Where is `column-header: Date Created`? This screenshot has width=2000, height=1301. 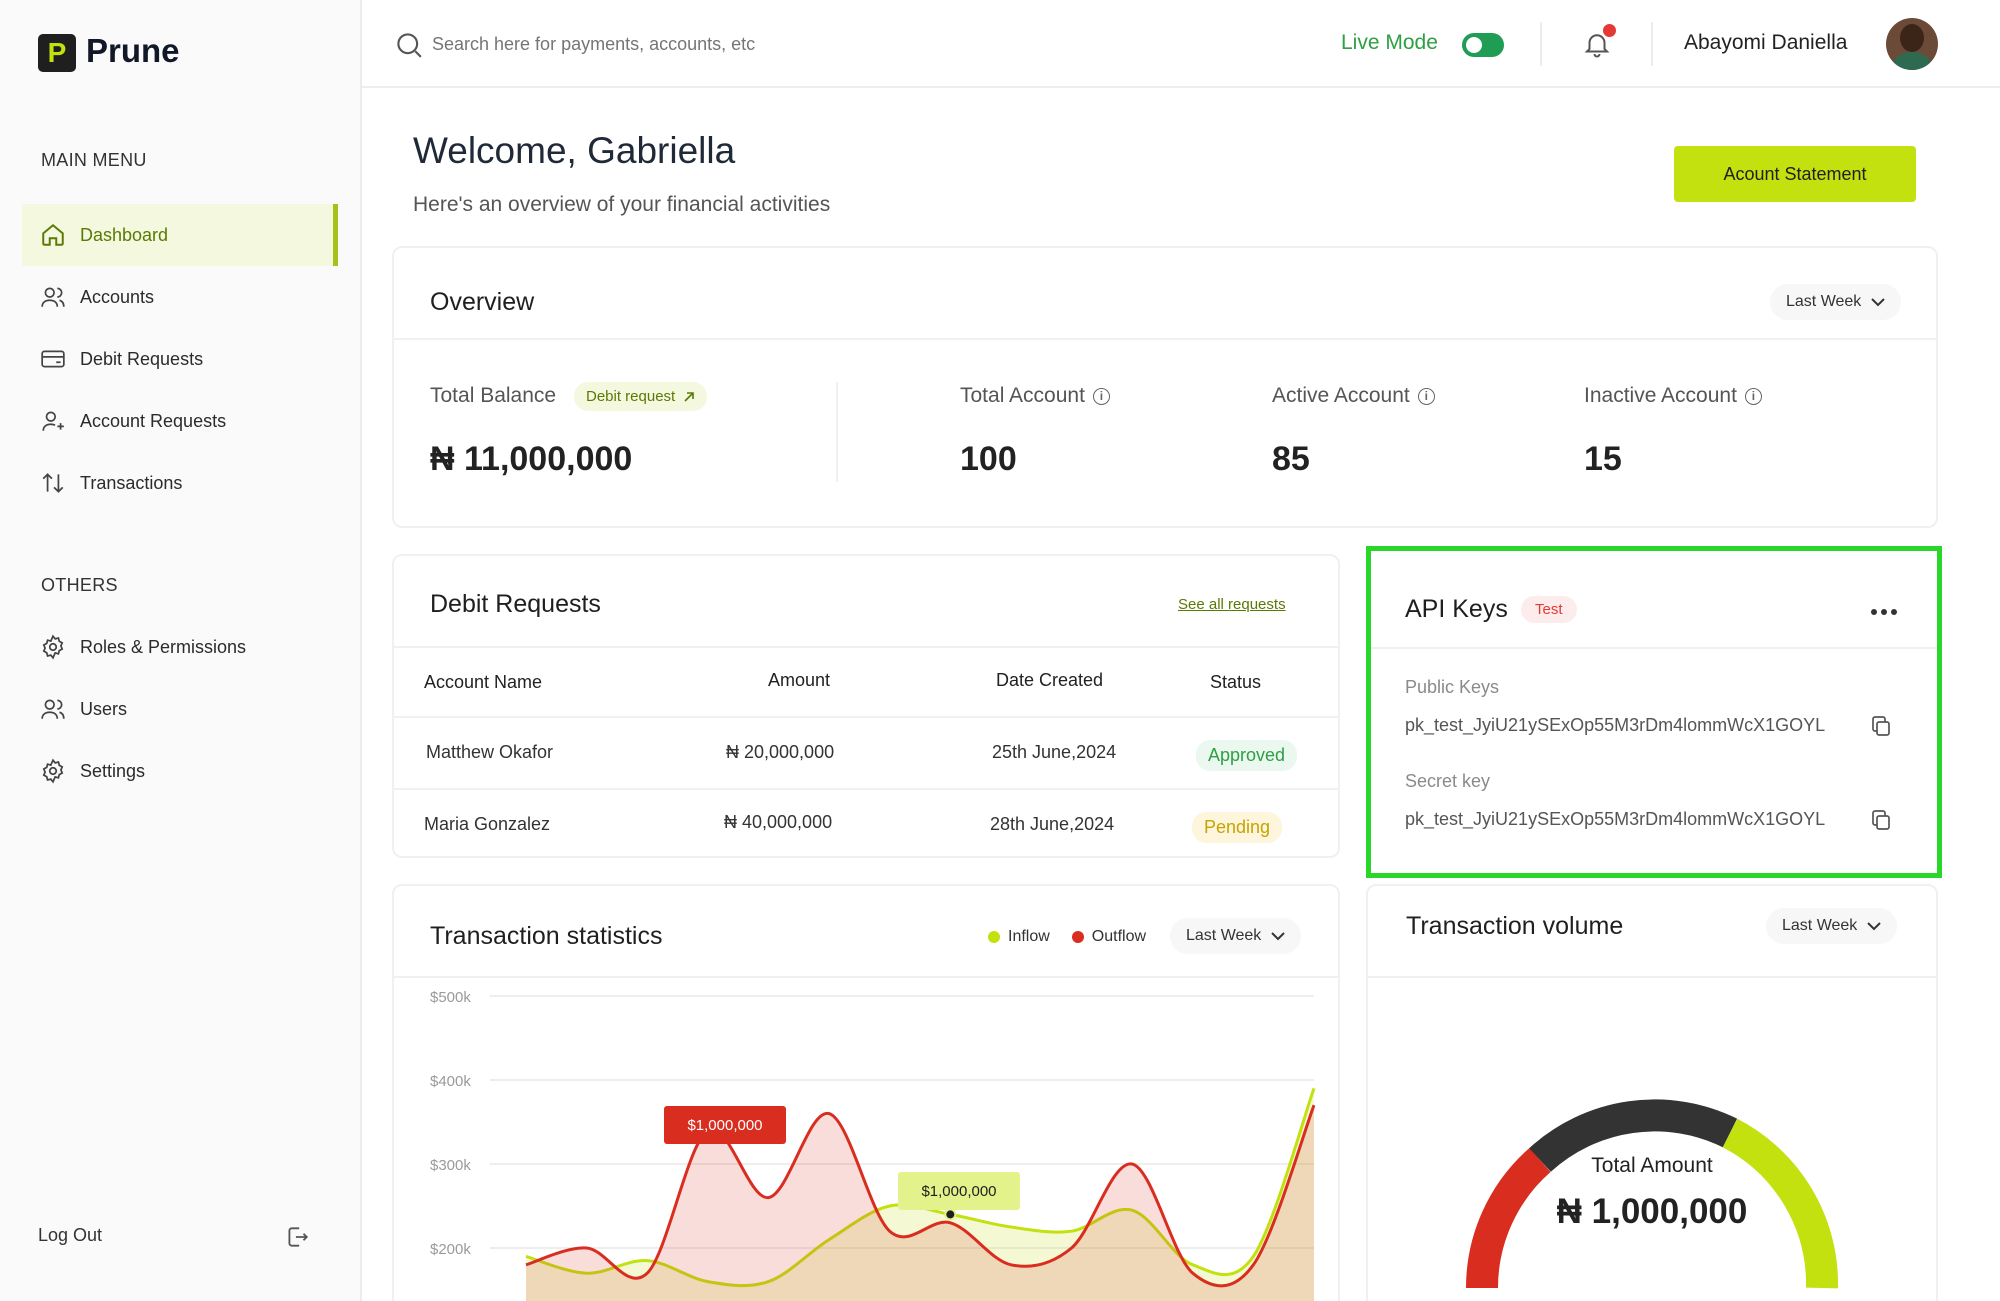
column-header: Date Created is located at coordinates (1050, 680).